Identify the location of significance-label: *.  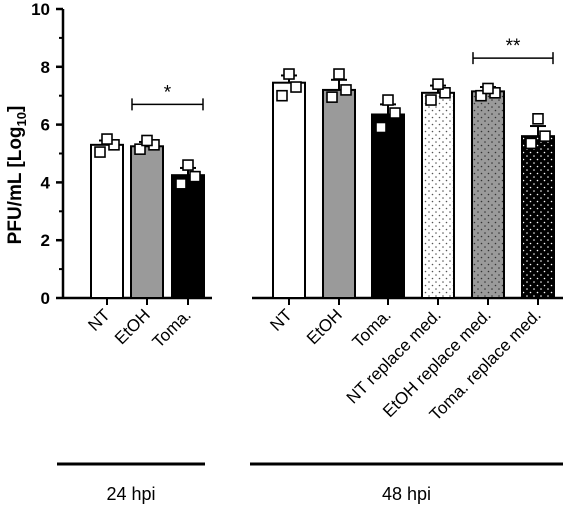
(168, 92).